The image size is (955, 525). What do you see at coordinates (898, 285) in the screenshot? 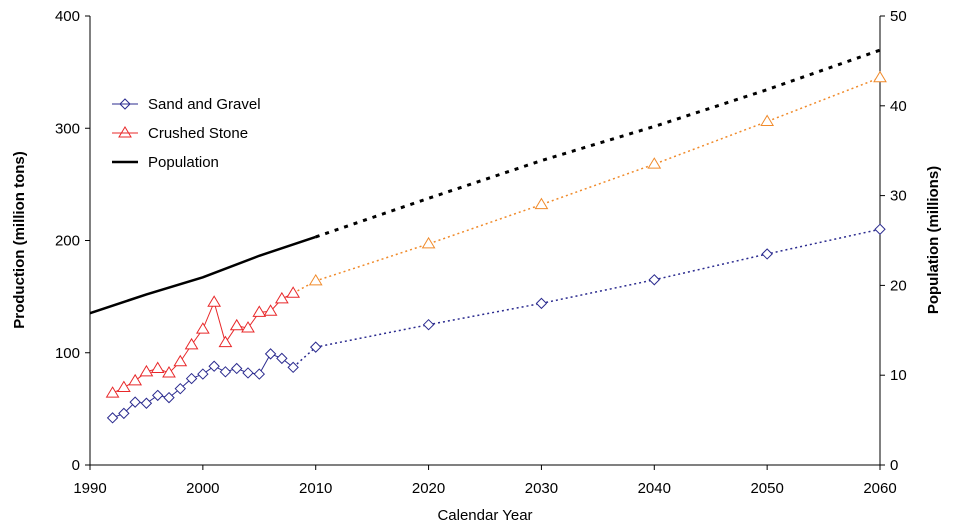
I see `y-right-tick-label: 20` at bounding box center [898, 285].